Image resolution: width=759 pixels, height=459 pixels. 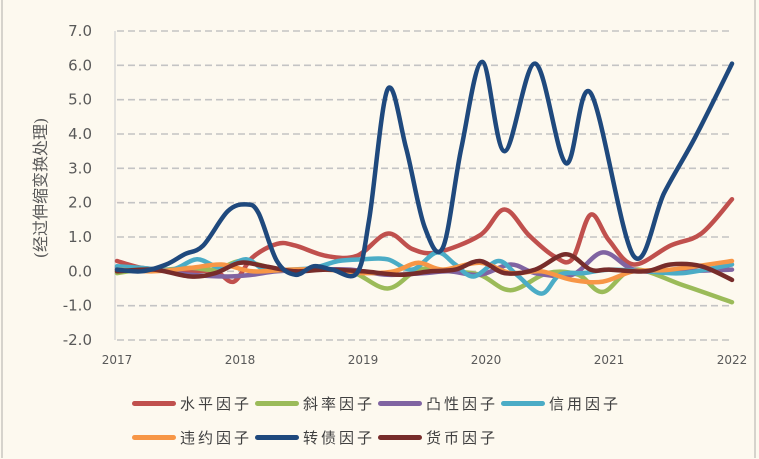 I want to click on y-axis-label: (经过伸缩变换处理), so click(x=40, y=188).